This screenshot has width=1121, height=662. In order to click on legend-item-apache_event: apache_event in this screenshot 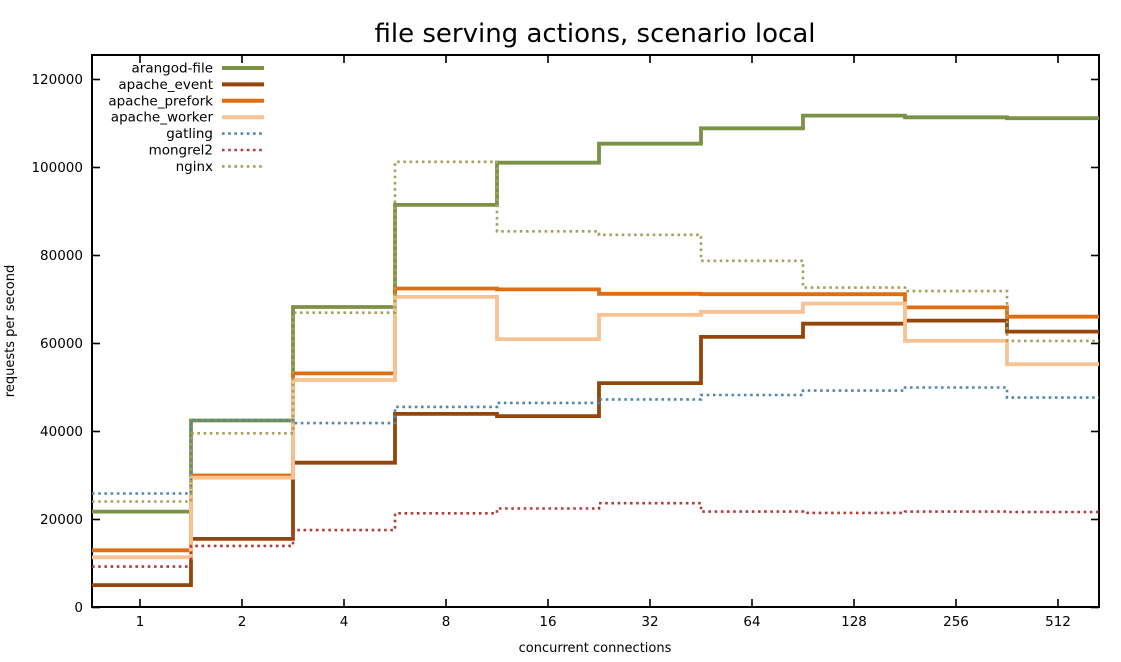, I will do `click(191, 85)`.